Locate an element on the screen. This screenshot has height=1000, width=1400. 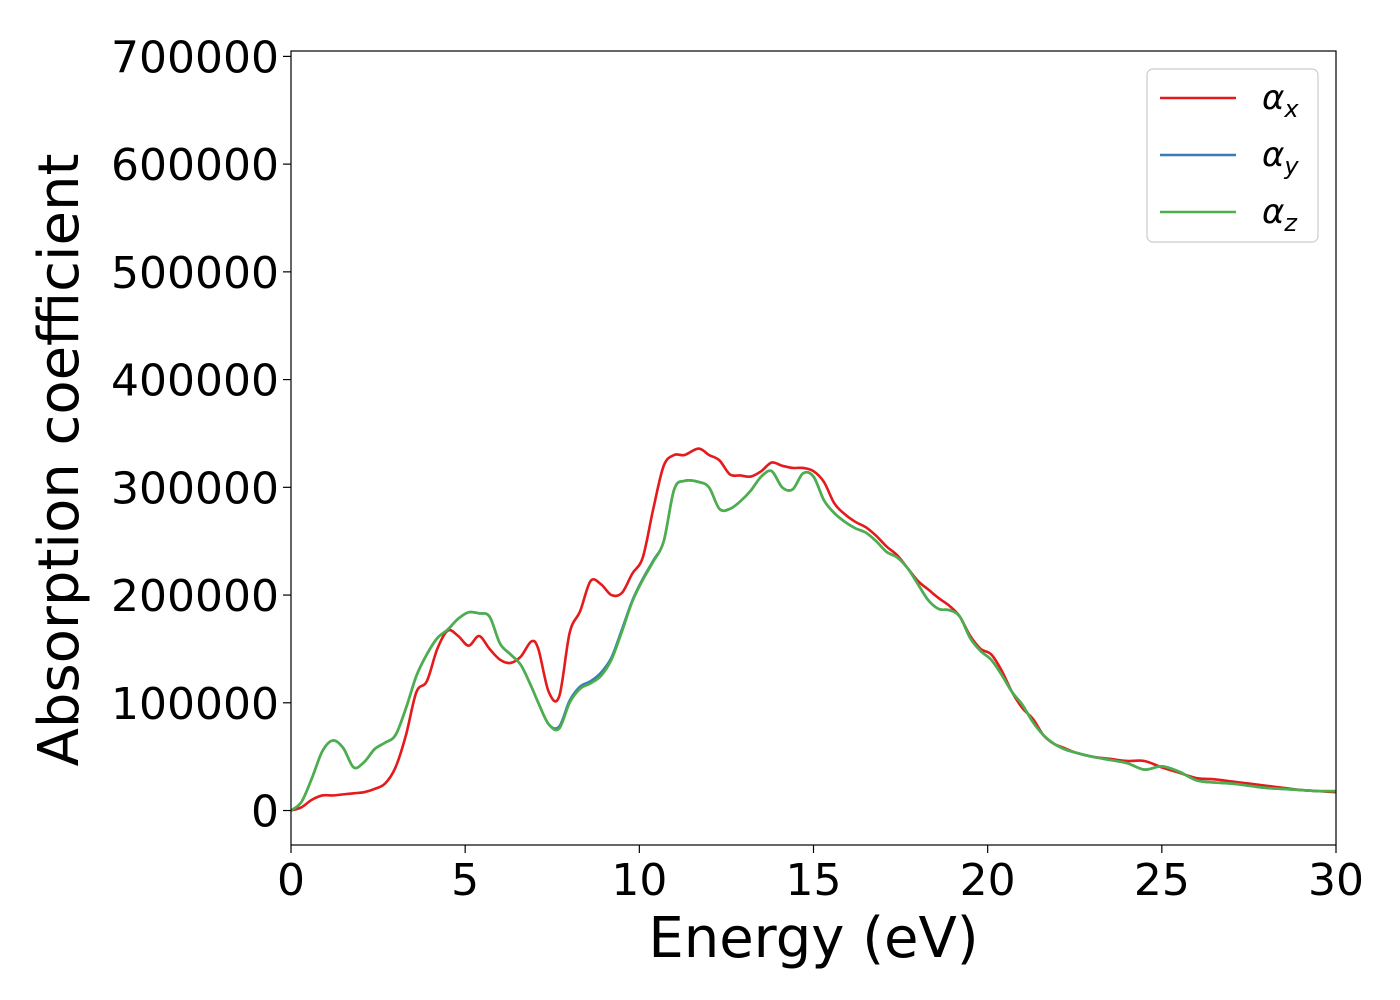
legend-label-y: αy is located at coordinates (1280, 157).